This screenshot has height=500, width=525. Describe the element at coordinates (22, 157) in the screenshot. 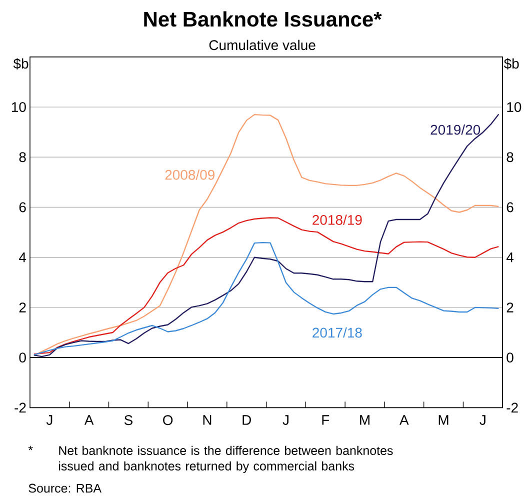

I see `y-tick-label: 8` at that location.